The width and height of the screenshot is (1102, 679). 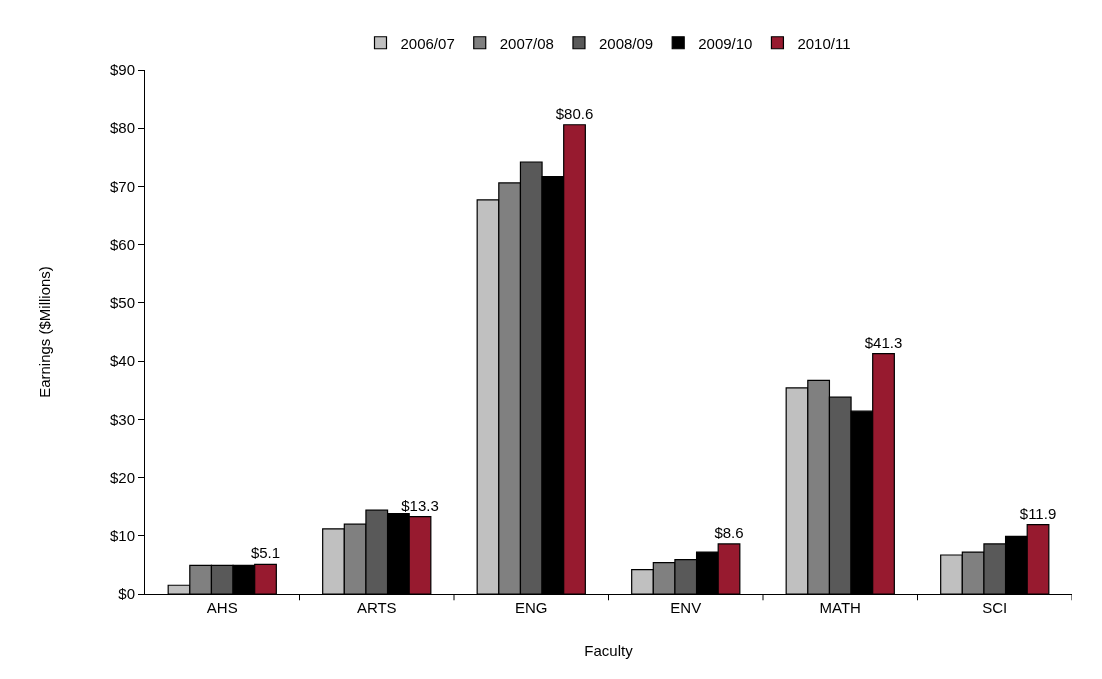 What do you see at coordinates (626, 43) in the screenshot?
I see `legend-label: 2008/09` at bounding box center [626, 43].